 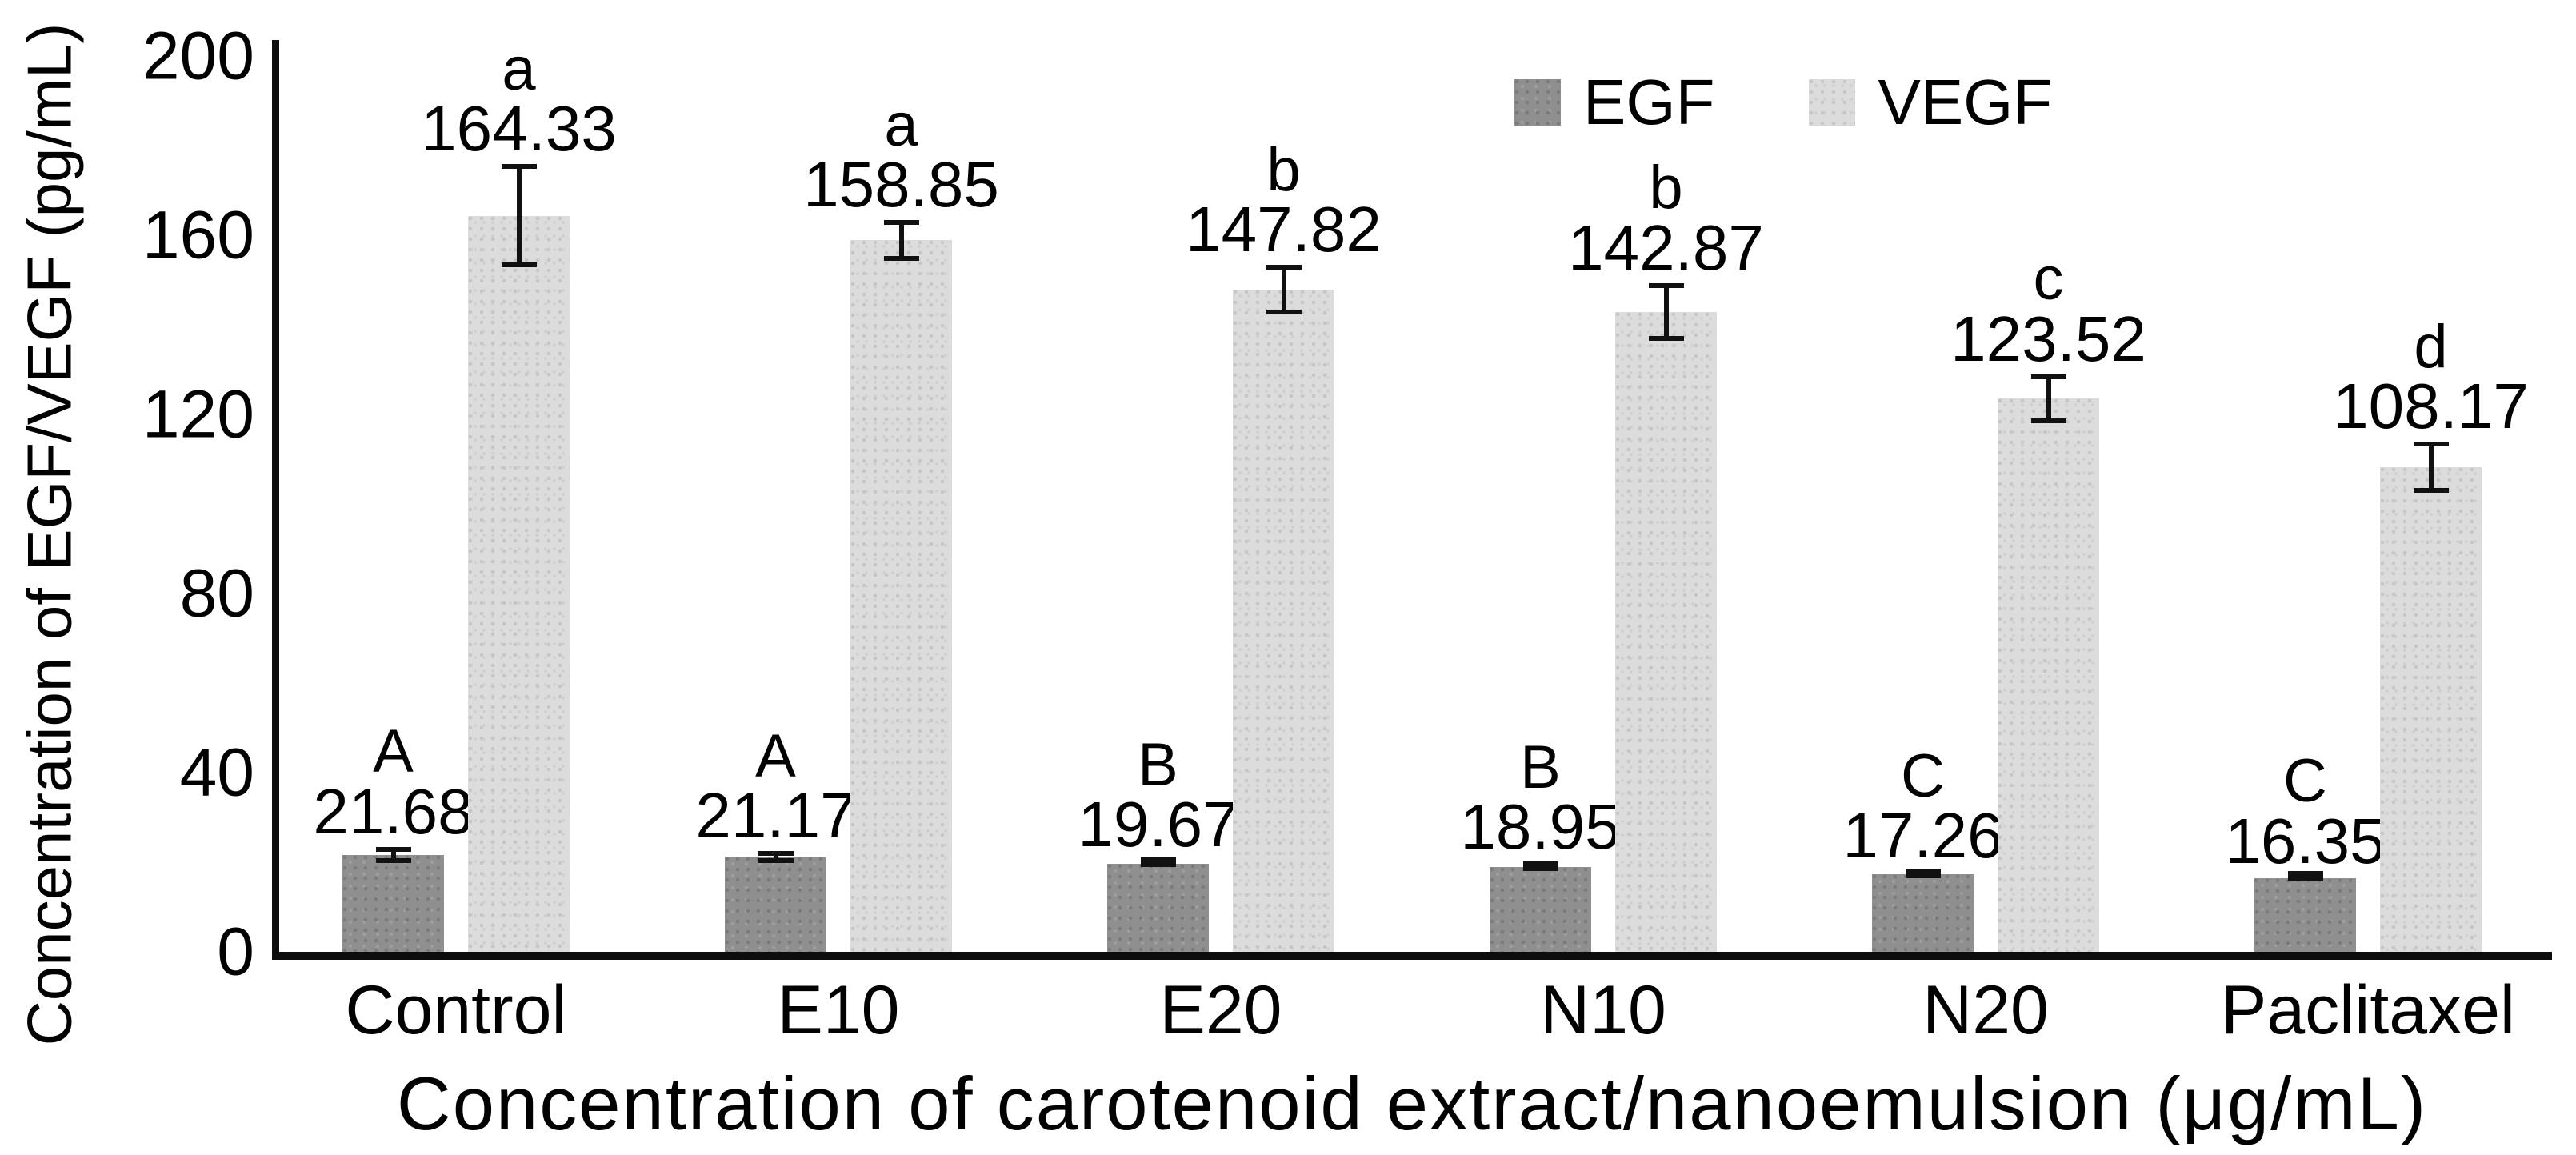 What do you see at coordinates (2431, 347) in the screenshot?
I see `sig-letter: d` at bounding box center [2431, 347].